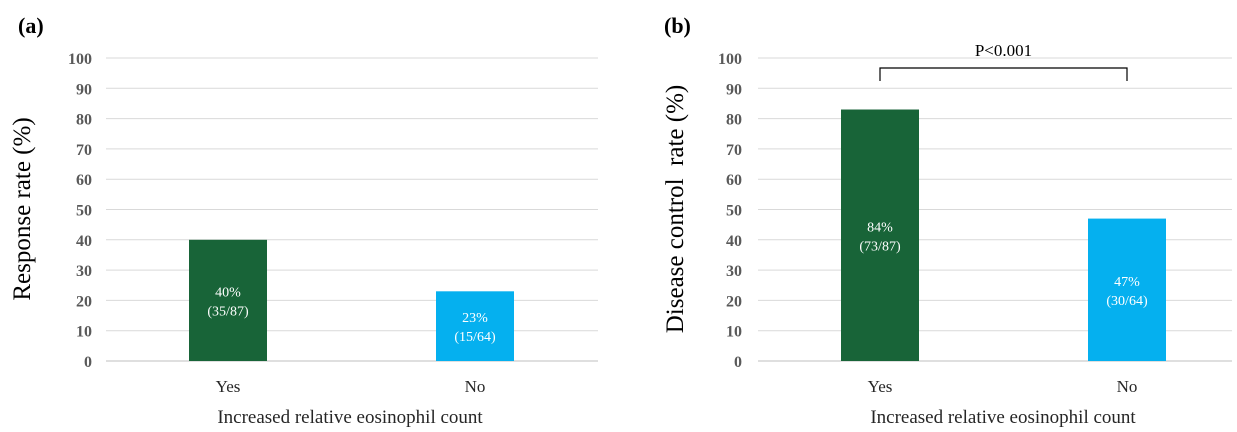 Image resolution: width=1237 pixels, height=432 pixels. Describe the element at coordinates (31, 25) in the screenshot. I see `panel-label: (a)` at that location.